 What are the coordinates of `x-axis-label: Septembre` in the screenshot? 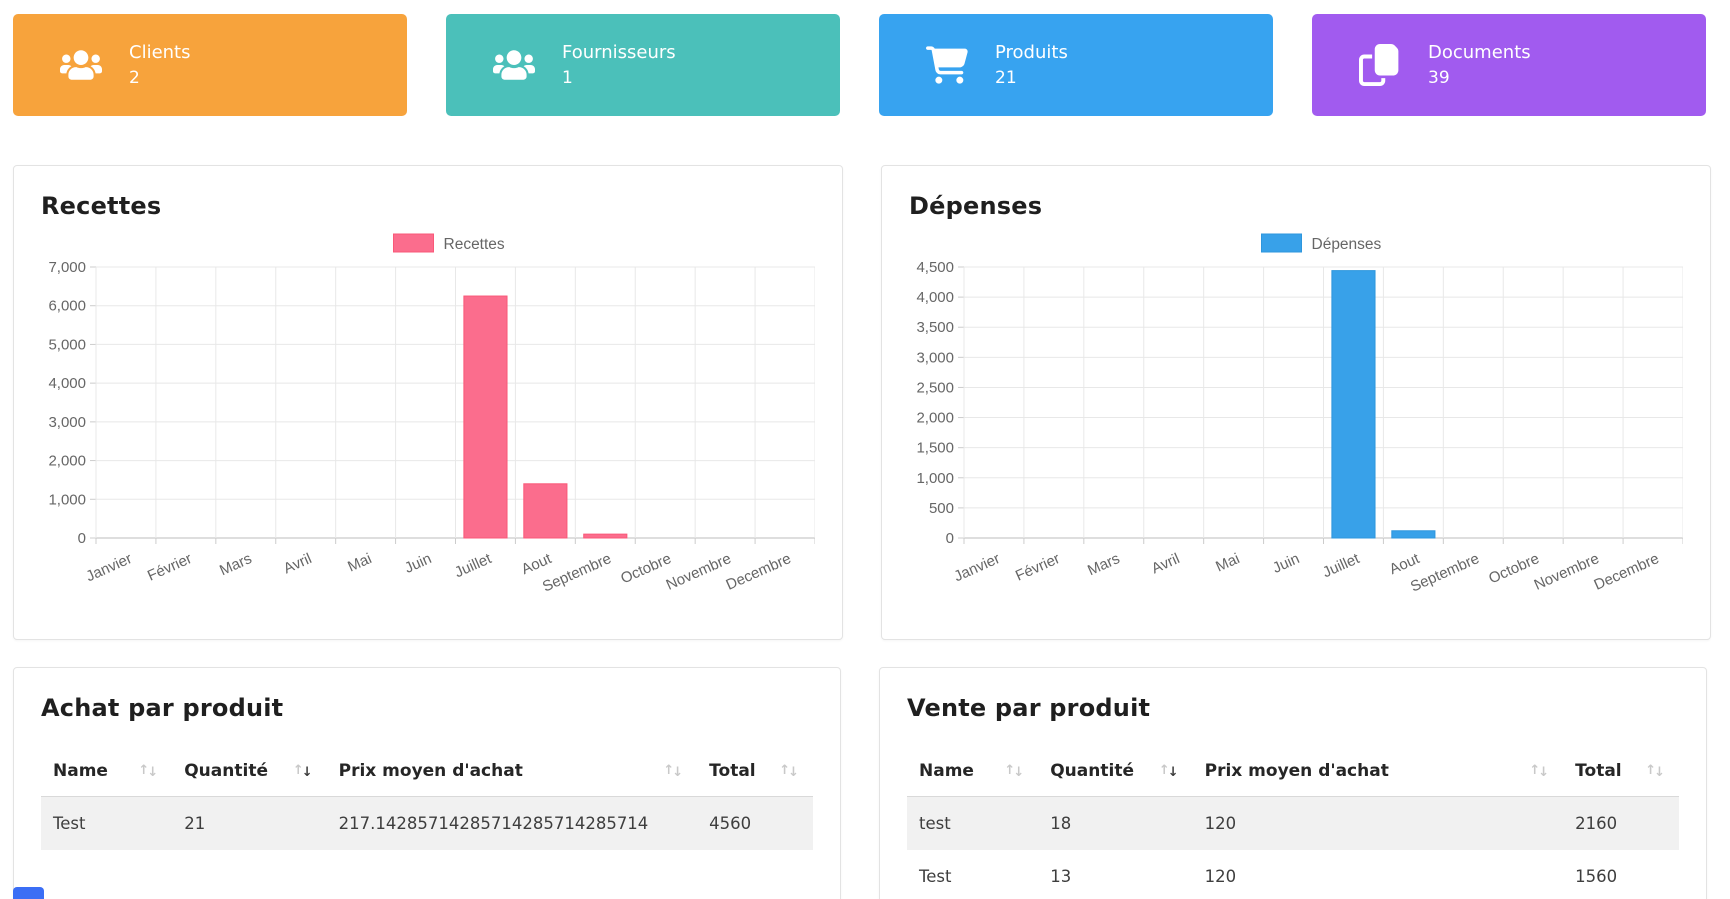 It's located at (1445, 572).